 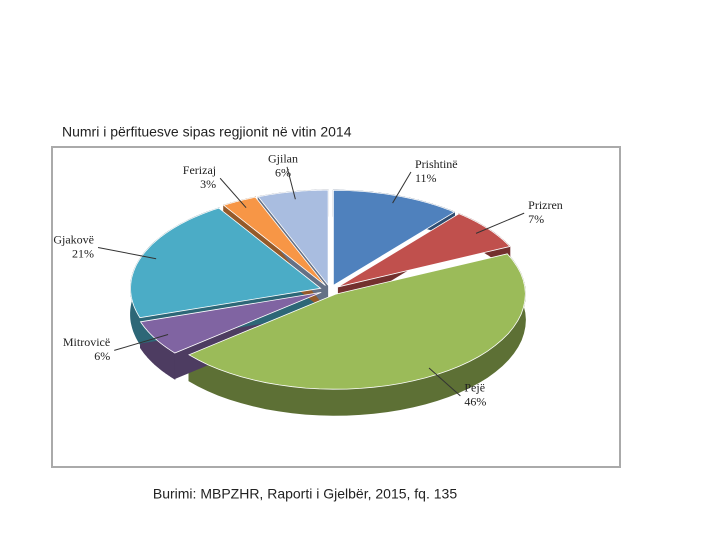 I want to click on slice-value-label: 21%, so click(x=83, y=253).